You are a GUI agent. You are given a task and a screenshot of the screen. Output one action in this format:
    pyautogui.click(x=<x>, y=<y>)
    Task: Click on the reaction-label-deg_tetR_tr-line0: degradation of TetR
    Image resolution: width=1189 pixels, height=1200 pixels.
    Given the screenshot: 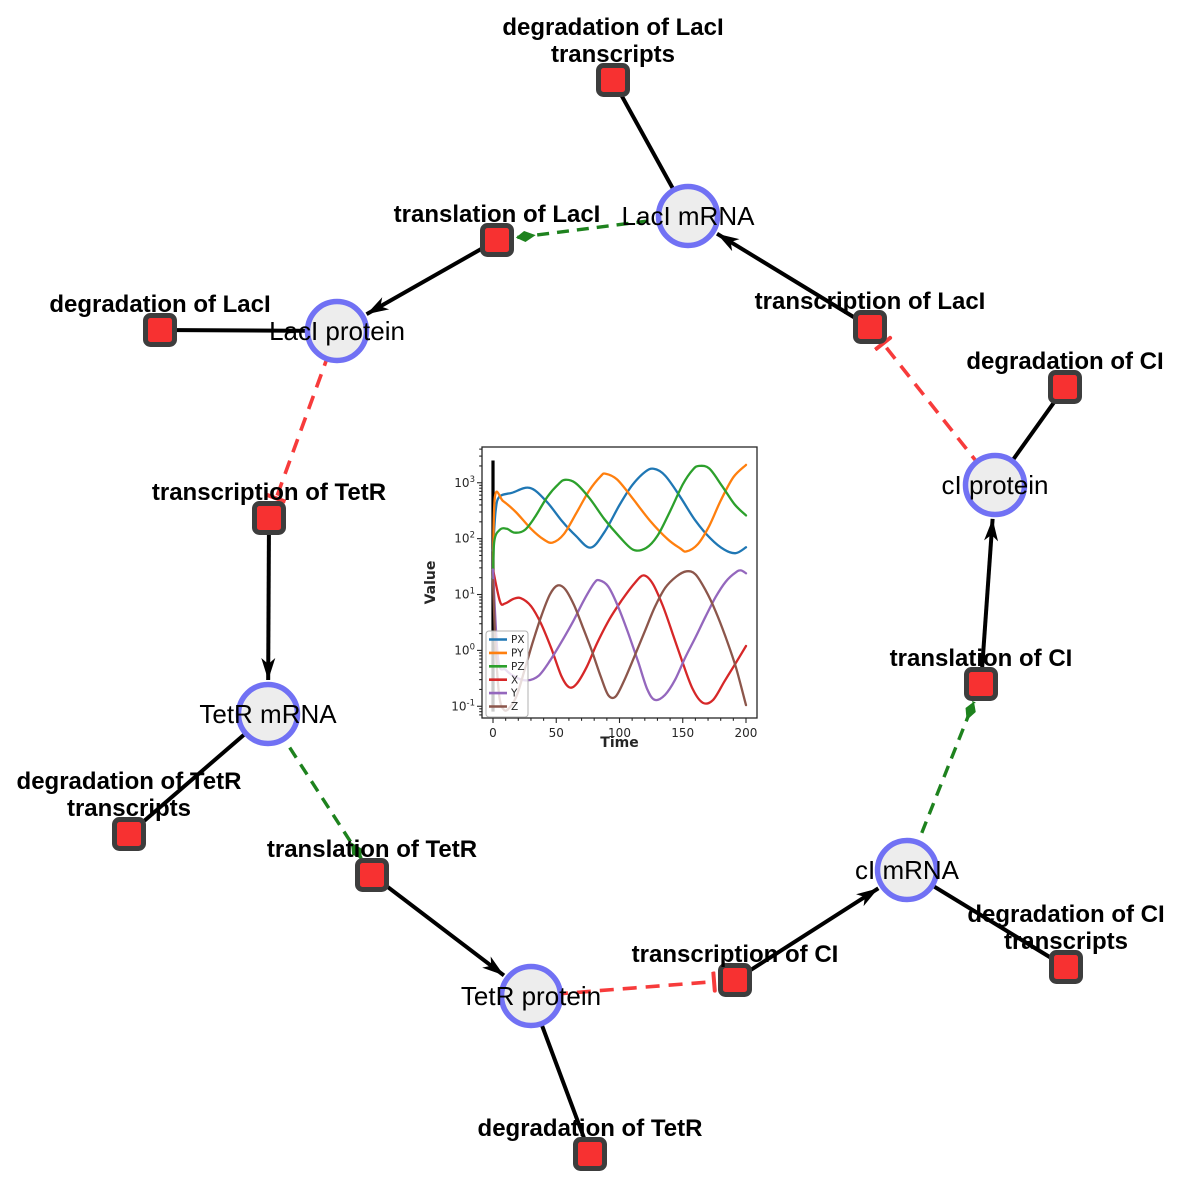 What is the action you would take?
    pyautogui.click(x=129, y=781)
    